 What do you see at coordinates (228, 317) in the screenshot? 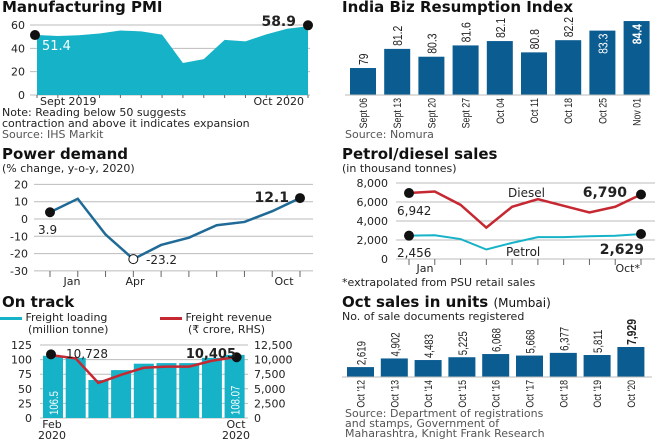
I see `legend-label: Freight revenue` at bounding box center [228, 317].